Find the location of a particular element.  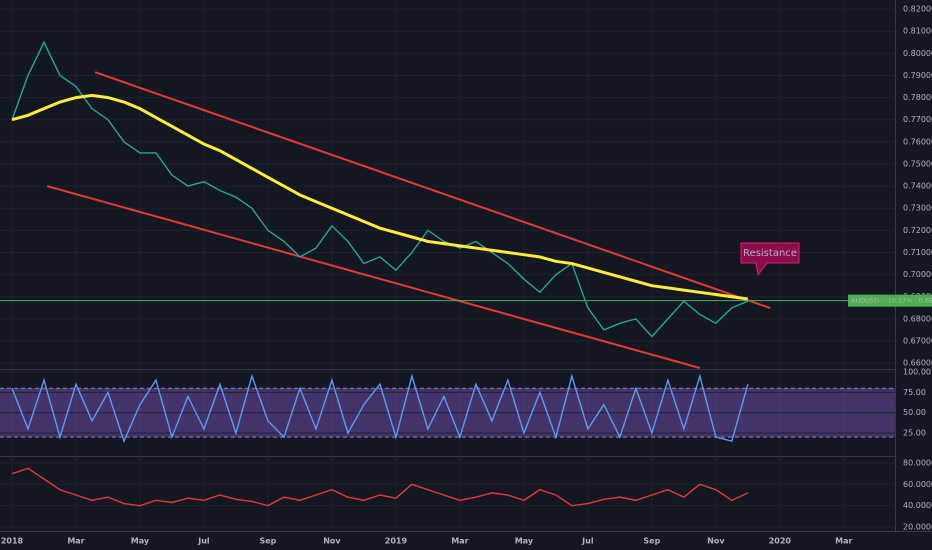

y-tick-label: 75.00 is located at coordinates (914, 392).